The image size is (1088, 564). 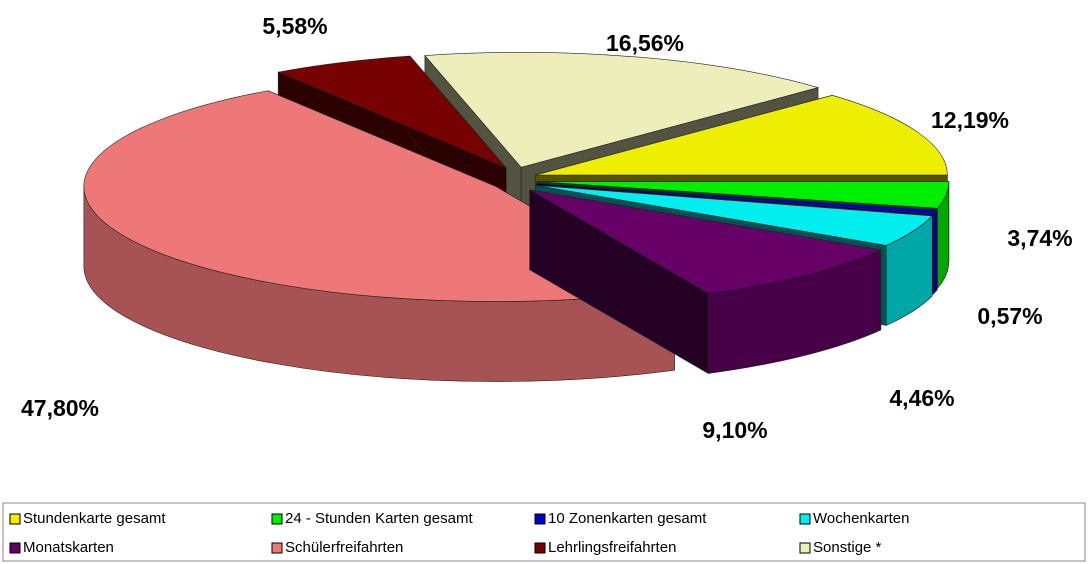 I want to click on data-label: 5,58%, so click(x=294, y=26).